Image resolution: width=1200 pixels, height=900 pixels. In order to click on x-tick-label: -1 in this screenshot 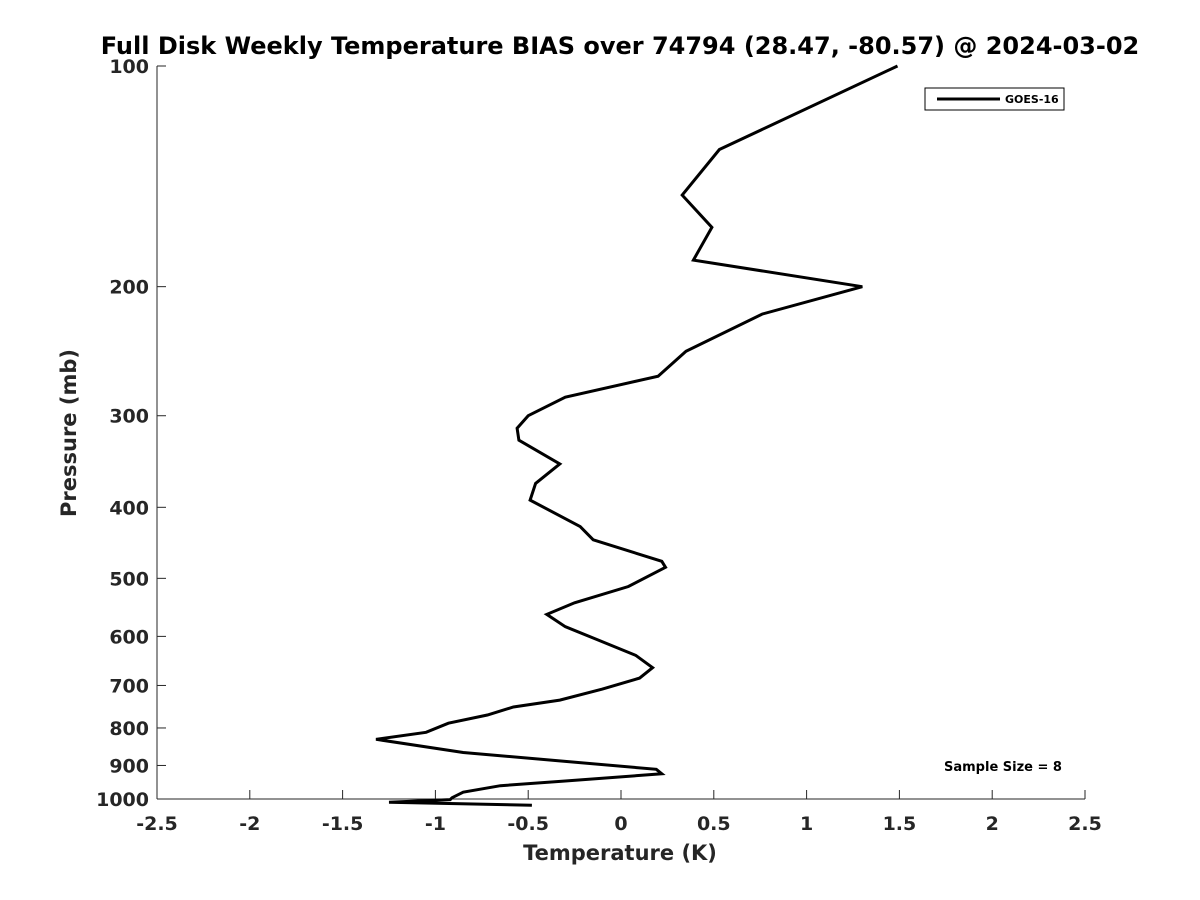, I will do `click(435, 824)`.